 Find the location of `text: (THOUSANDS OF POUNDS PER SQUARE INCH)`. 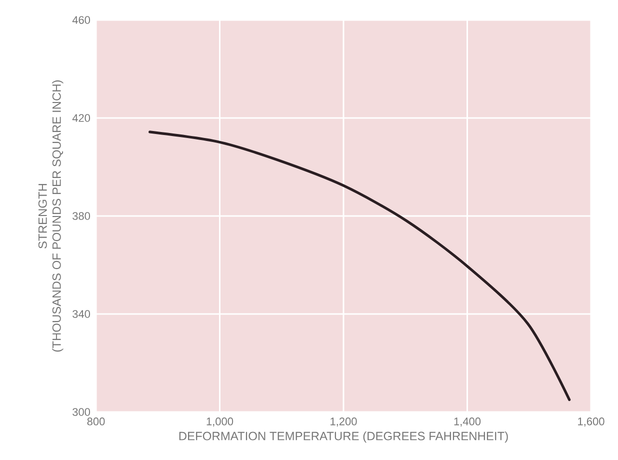

text: (THOUSANDS OF POUNDS PER SQUARE INCH) is located at coordinates (58, 216).